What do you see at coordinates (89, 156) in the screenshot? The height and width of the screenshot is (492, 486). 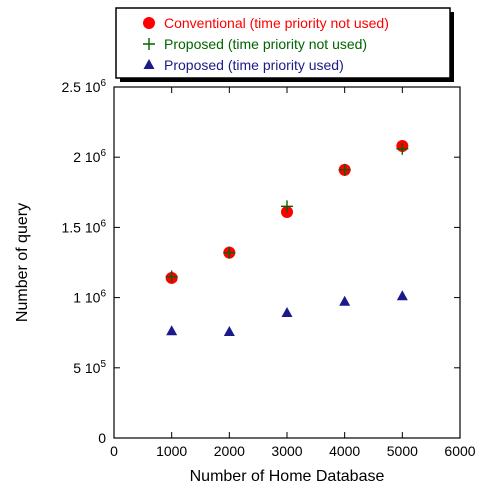 I see `y-tick-label: 2 106` at bounding box center [89, 156].